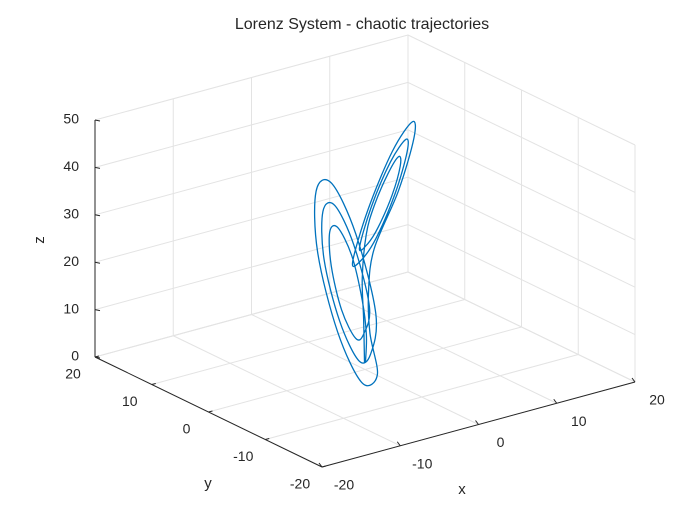  Describe the element at coordinates (71, 166) in the screenshot. I see `z-tick-label: 40` at that location.